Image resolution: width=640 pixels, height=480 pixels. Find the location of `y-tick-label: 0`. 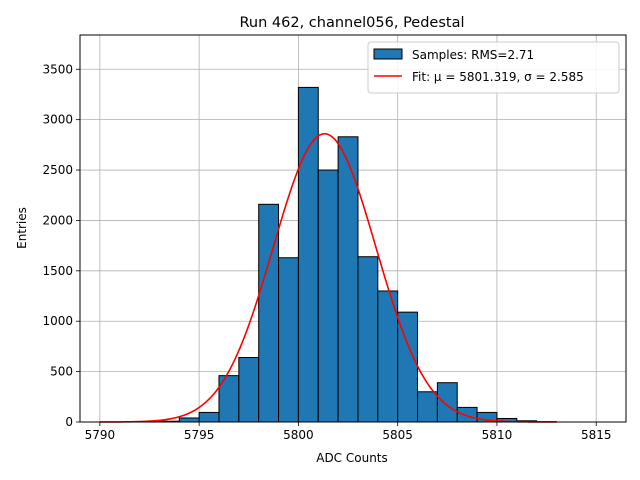

y-tick-label: 0 is located at coordinates (69, 422).